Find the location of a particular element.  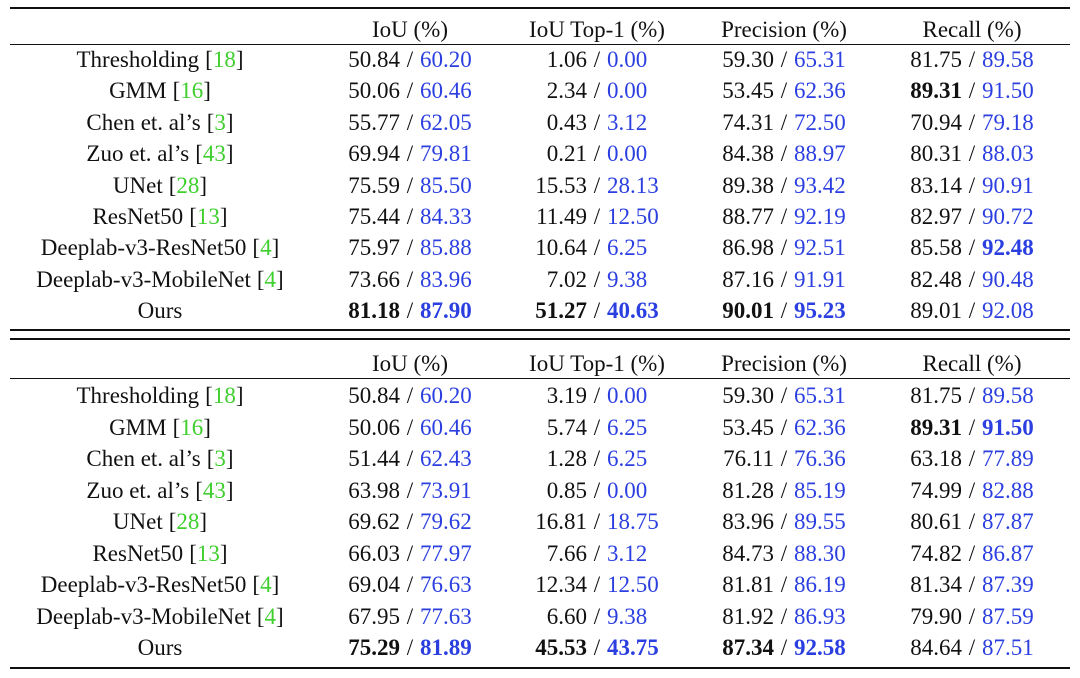

value: 77.63 is located at coordinates (446, 616).